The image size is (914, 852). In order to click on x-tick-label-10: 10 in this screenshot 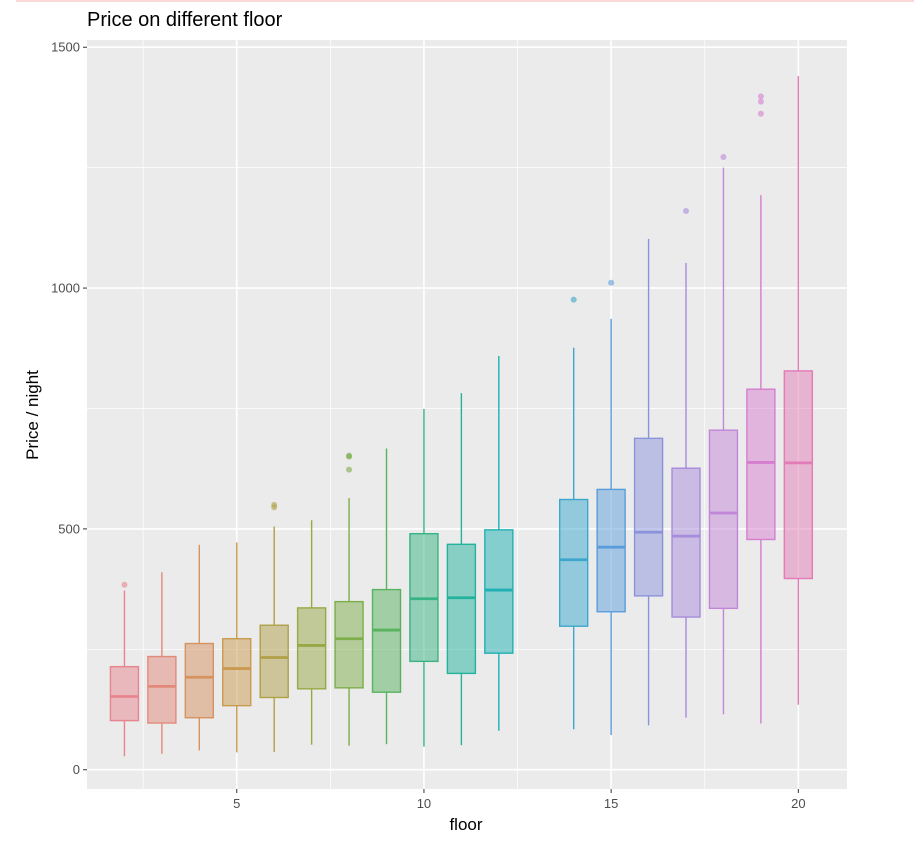, I will do `click(424, 803)`.